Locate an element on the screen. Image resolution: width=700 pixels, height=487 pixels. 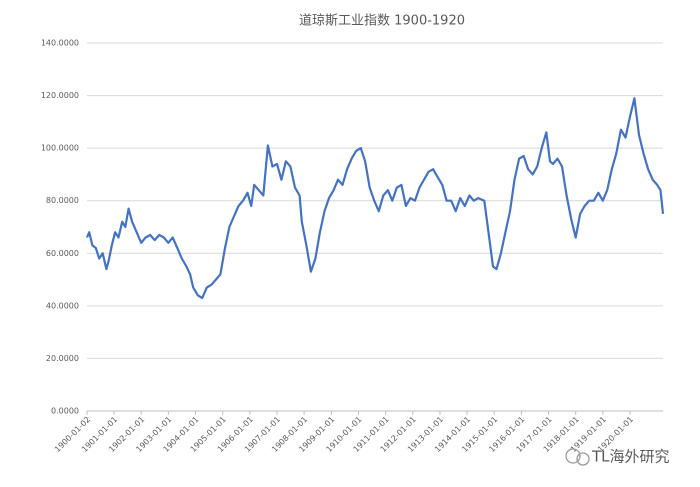
watermark: TL海外研究 is located at coordinates (630, 457).